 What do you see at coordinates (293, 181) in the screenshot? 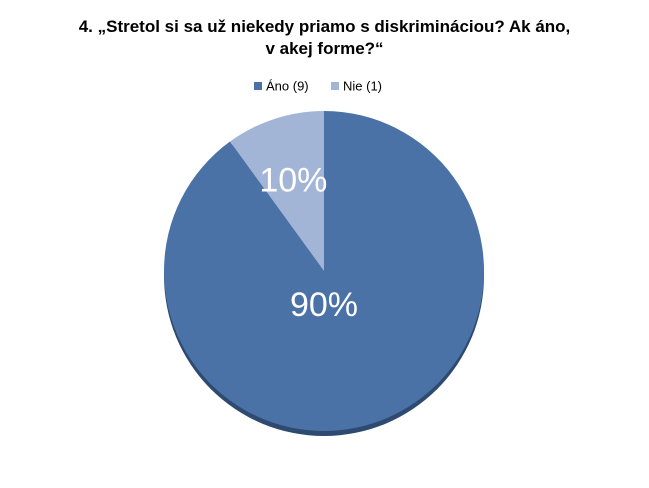
I see `data-label: 10%` at bounding box center [293, 181].